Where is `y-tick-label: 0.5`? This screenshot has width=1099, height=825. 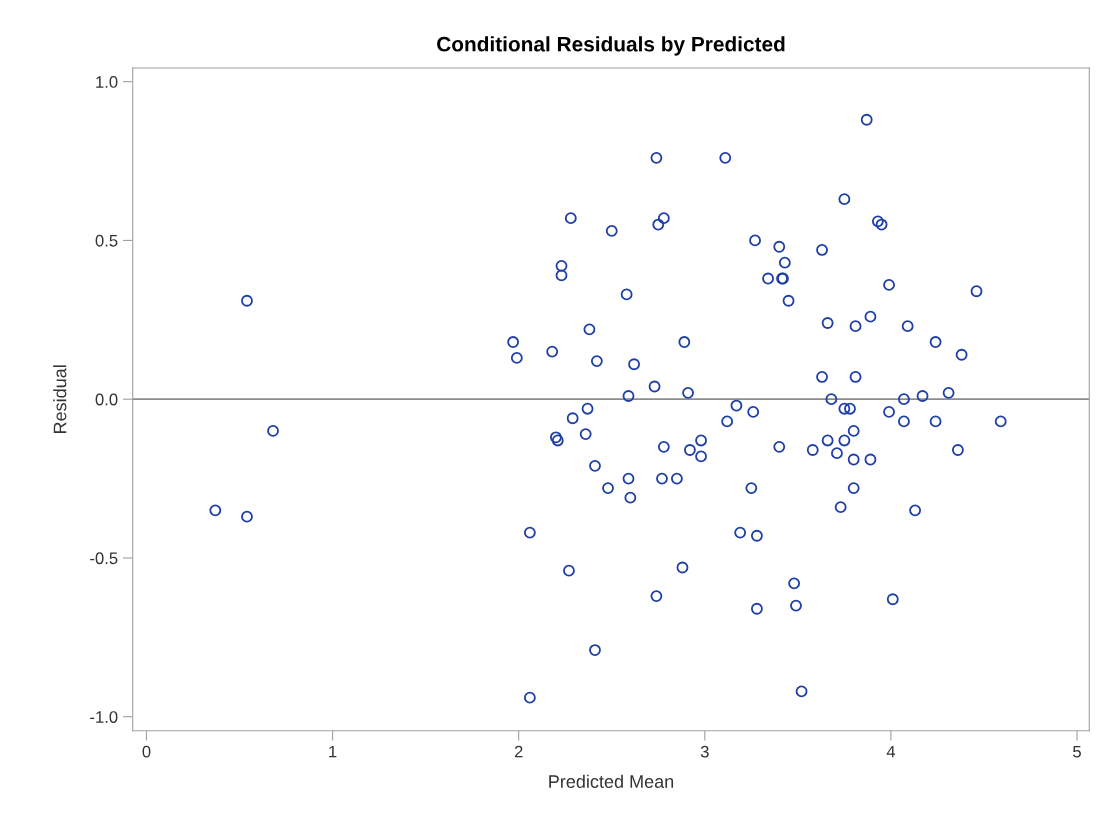 y-tick-label: 0.5 is located at coordinates (106, 240).